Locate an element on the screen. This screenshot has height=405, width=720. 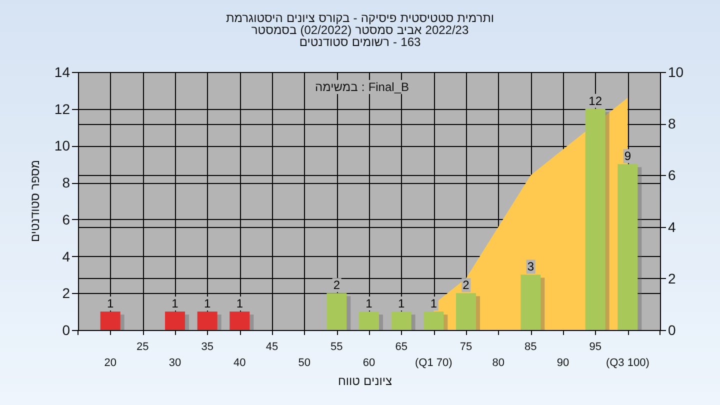
x-tick-label: 30 is located at coordinates (175, 363).